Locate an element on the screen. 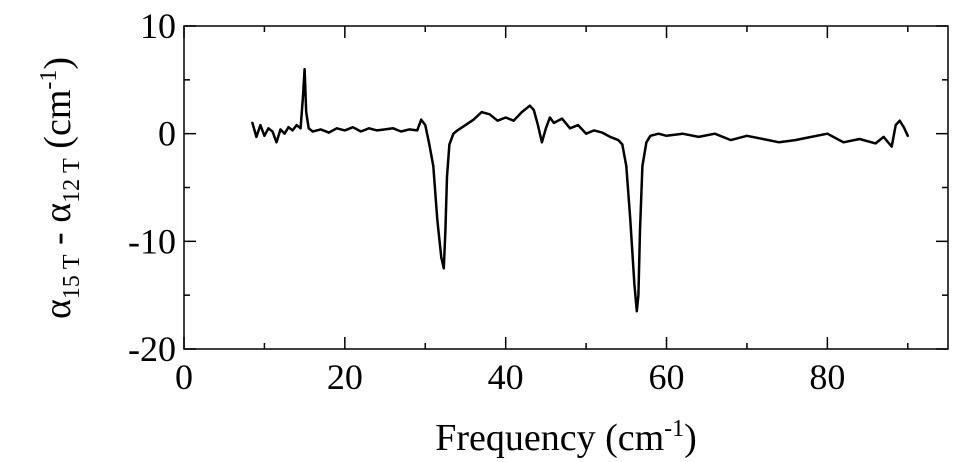 The image size is (977, 462). x-axis-title-end: ) is located at coordinates (690, 438).